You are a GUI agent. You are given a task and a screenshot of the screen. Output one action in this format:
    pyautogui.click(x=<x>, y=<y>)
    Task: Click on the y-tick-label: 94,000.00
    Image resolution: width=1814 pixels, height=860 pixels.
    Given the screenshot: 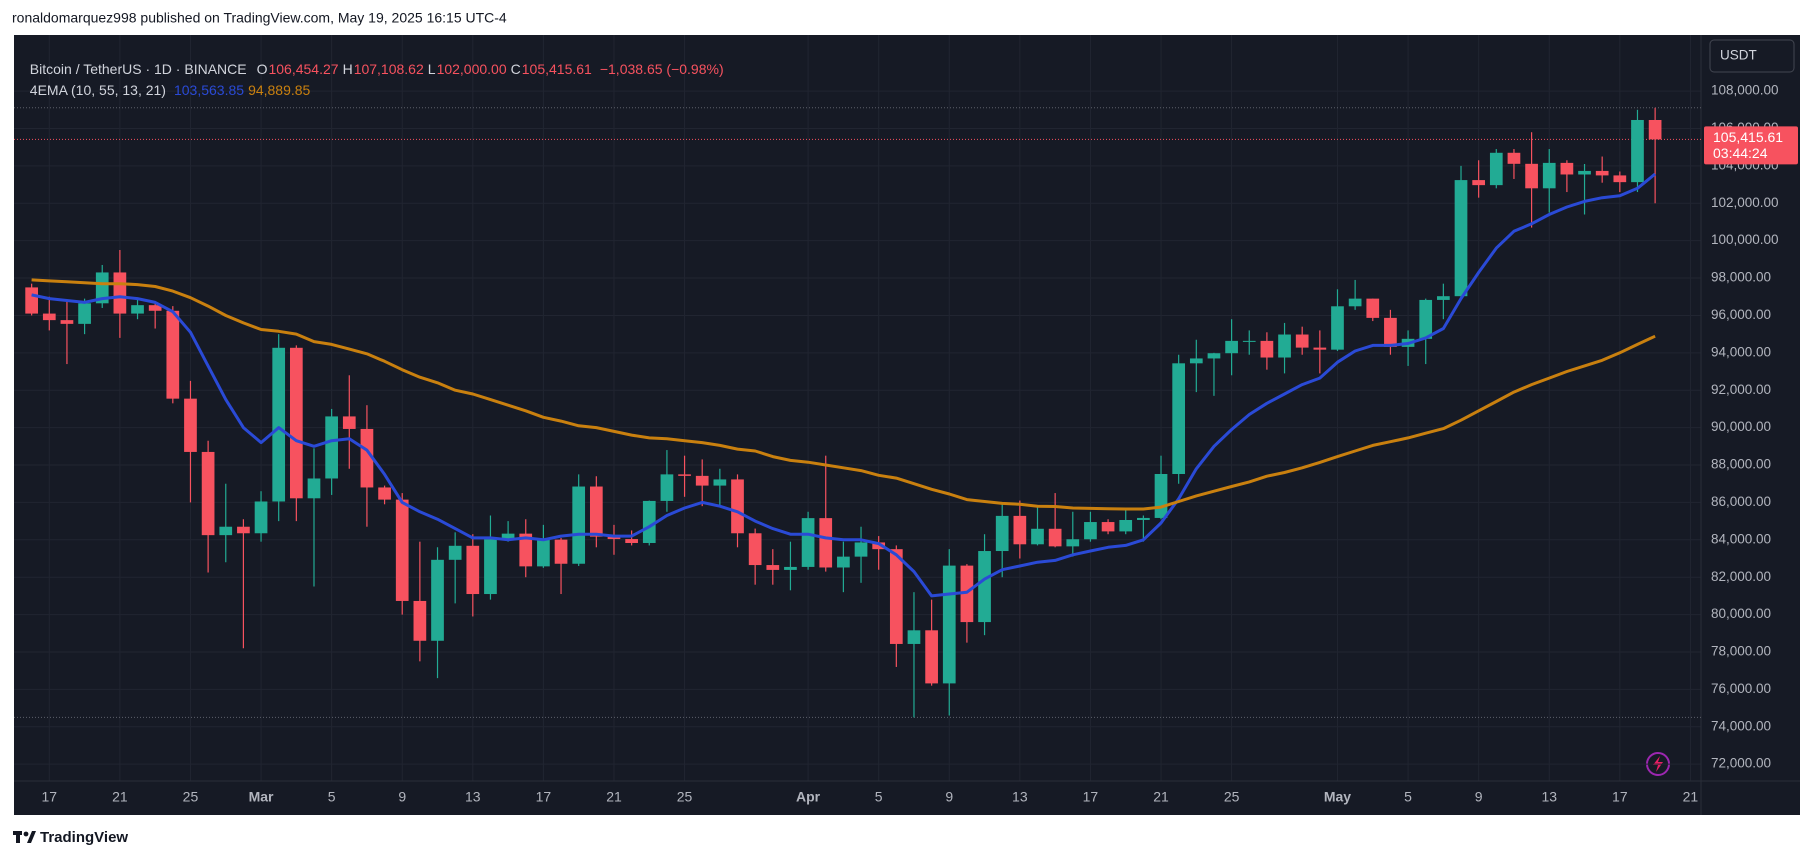 What is the action you would take?
    pyautogui.click(x=1741, y=351)
    